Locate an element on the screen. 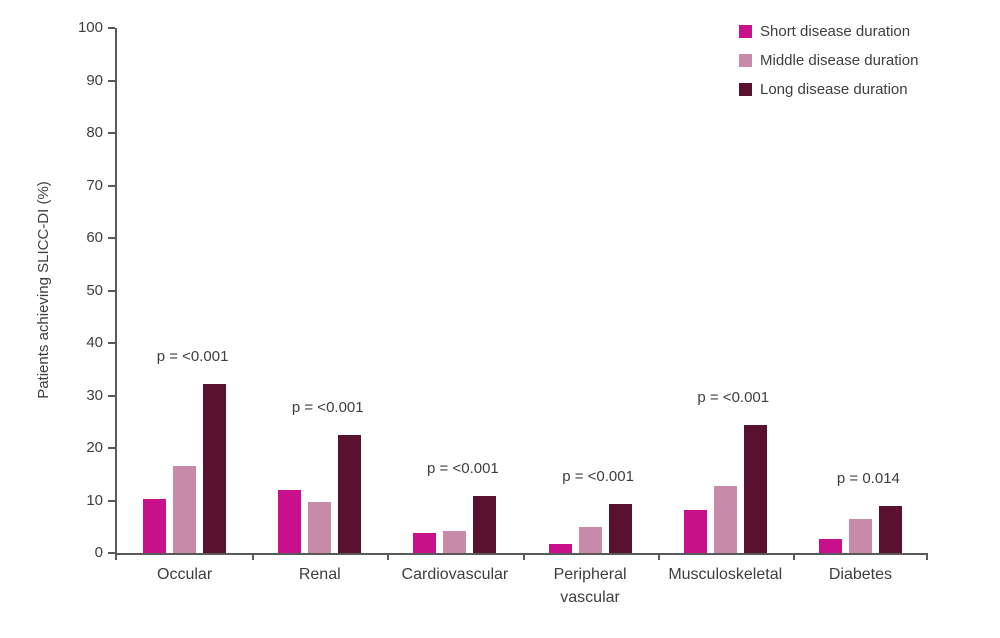 Image resolution: width=1000 pixels, height=638 pixels. legend-item-middle: Middle disease duration is located at coordinates (828, 60).